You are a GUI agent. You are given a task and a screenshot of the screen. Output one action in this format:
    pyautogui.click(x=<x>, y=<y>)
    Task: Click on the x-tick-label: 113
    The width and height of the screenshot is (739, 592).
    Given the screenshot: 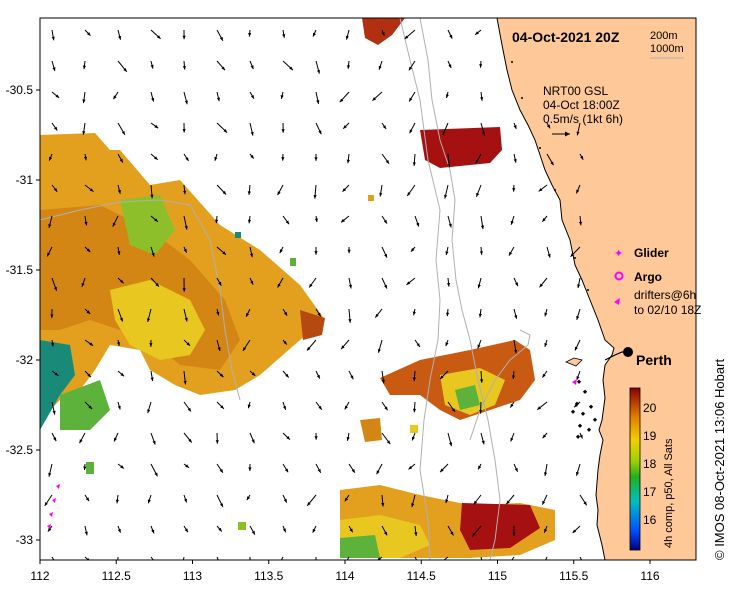 What is the action you would take?
    pyautogui.click(x=192, y=576)
    